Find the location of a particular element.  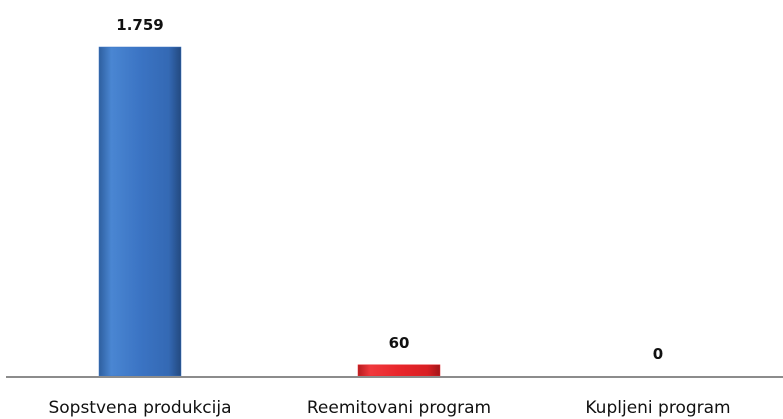

category-label-3: Kupljeni program is located at coordinates (657, 408).